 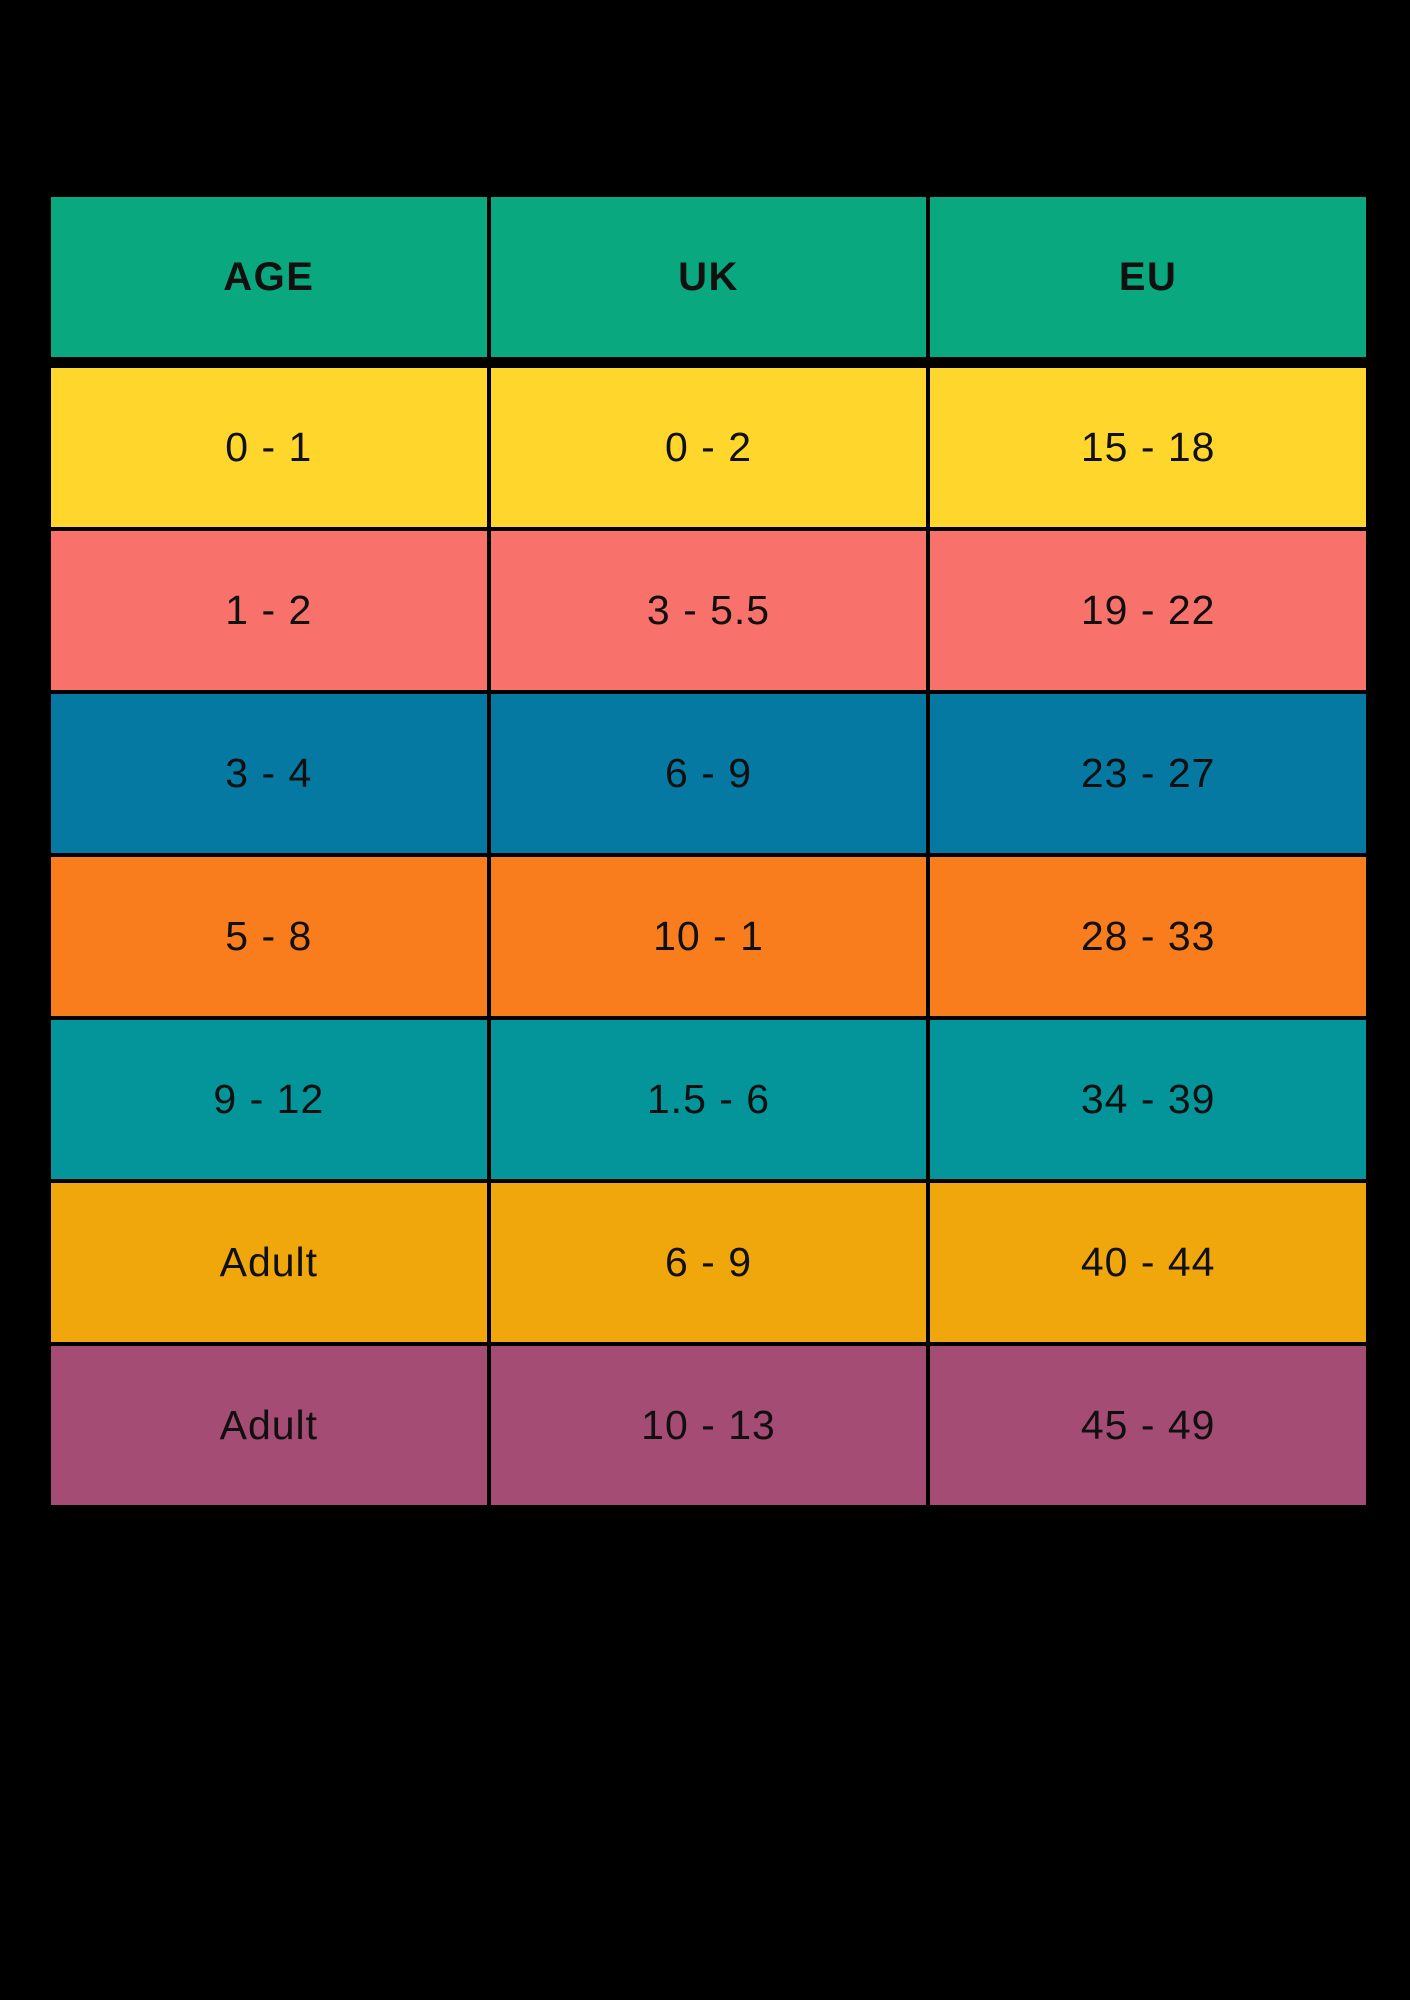 What do you see at coordinates (708, 610) in the screenshot?
I see `uk-cell: 3 - 5.5` at bounding box center [708, 610].